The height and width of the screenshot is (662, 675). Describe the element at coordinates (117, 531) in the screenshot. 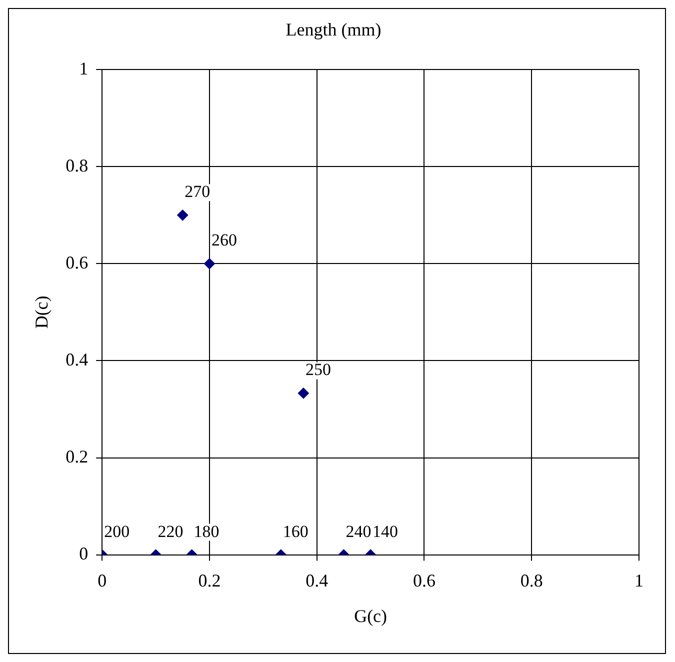

I see `annotation: 200` at that location.